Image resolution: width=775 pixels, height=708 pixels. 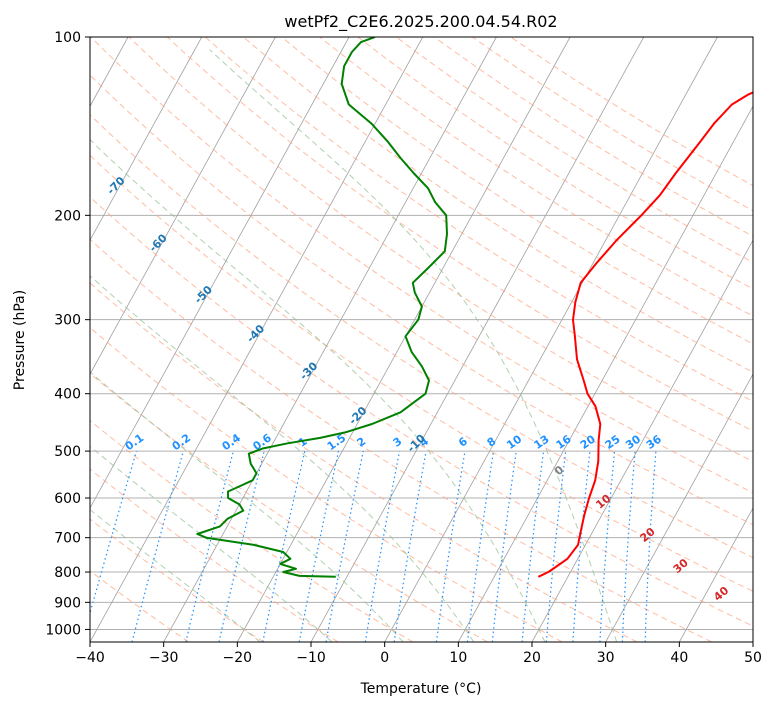 I want to click on y-tick-label: 200, so click(x=67, y=216).